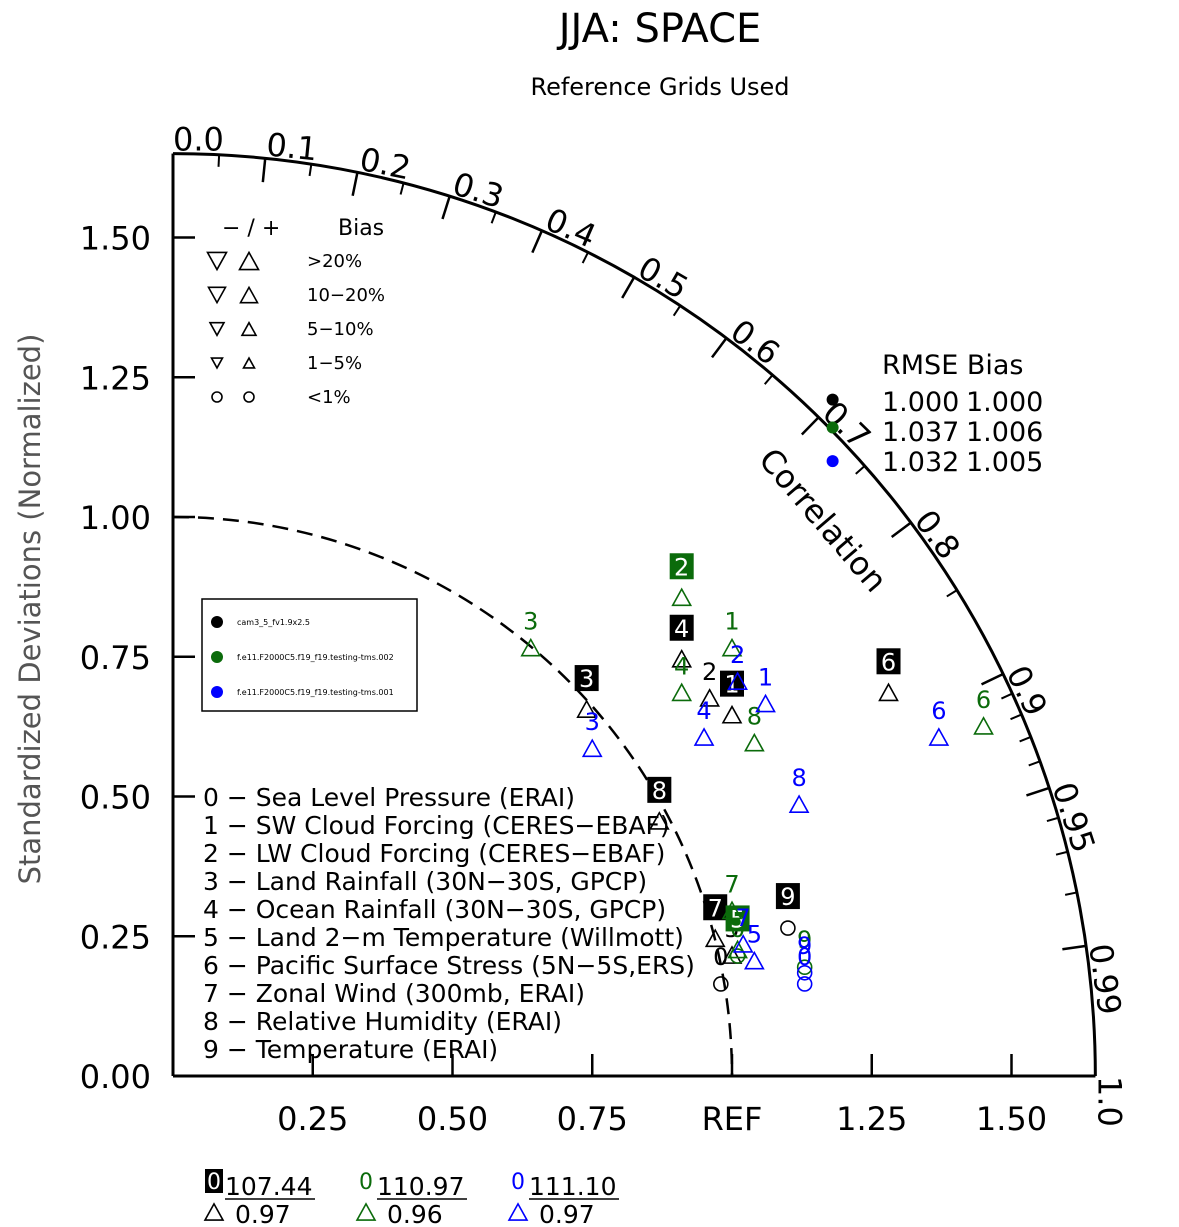  Describe the element at coordinates (530, 622) in the screenshot. I see `point-label: 3` at that location.